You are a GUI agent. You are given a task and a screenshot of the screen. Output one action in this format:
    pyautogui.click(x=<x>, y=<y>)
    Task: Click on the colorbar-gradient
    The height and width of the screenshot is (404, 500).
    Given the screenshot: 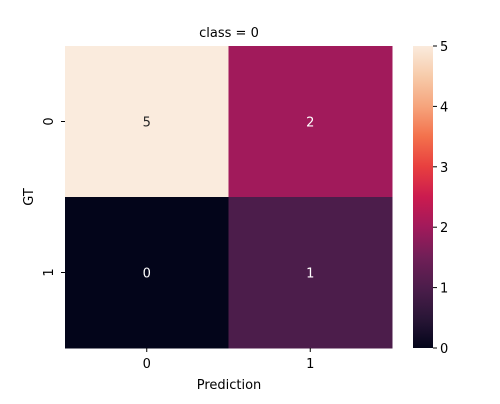 What is the action you would take?
    pyautogui.click(x=423, y=197)
    